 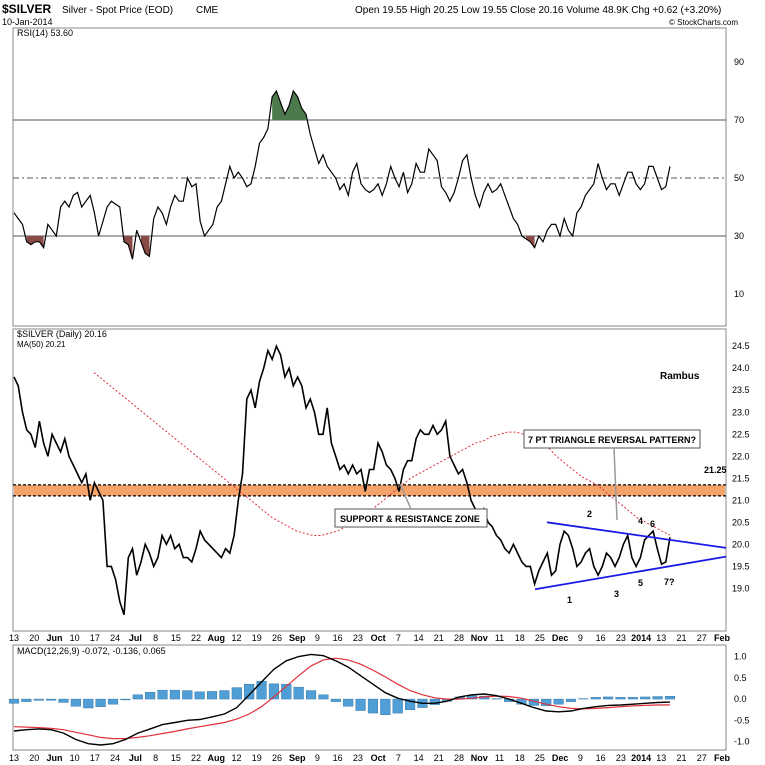 What do you see at coordinates (54, 638) in the screenshot?
I see `x-tick-label: Jun` at bounding box center [54, 638].